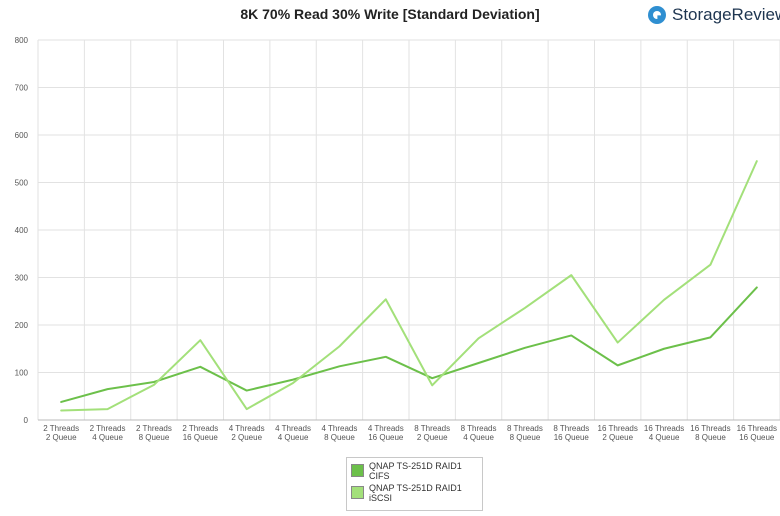 The height and width of the screenshot is (516, 780). Describe the element at coordinates (22, 278) in the screenshot. I see `y-tick-label: 300` at that location.